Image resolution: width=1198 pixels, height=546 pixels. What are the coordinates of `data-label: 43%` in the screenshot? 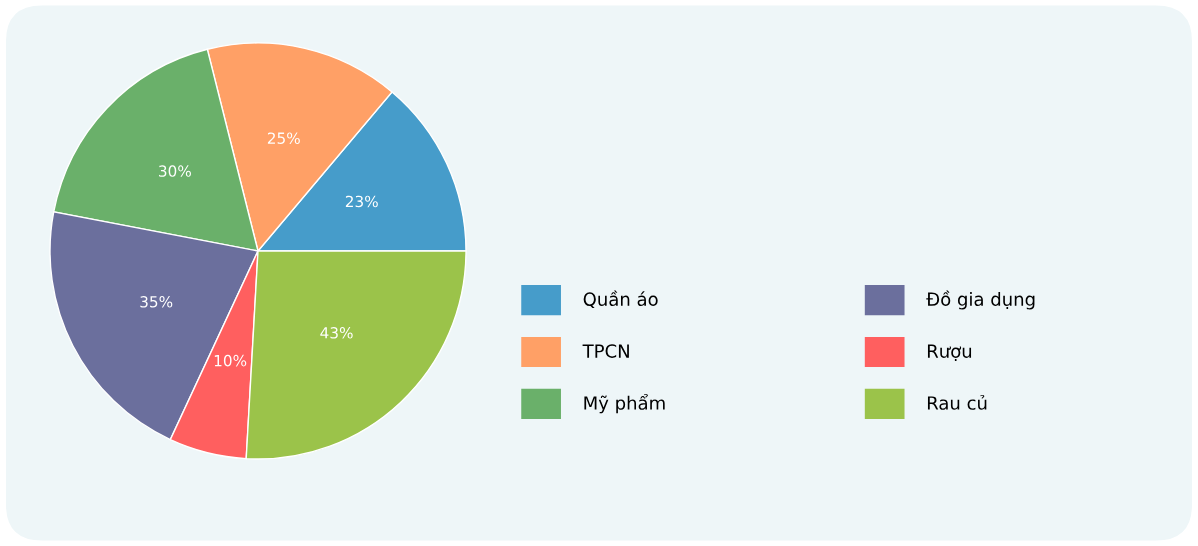 It's located at (336, 333).